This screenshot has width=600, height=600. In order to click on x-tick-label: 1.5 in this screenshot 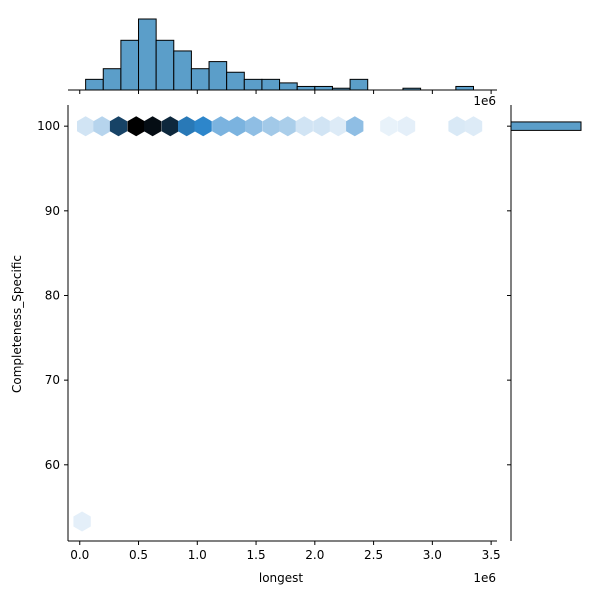, I will do `click(256, 555)`.